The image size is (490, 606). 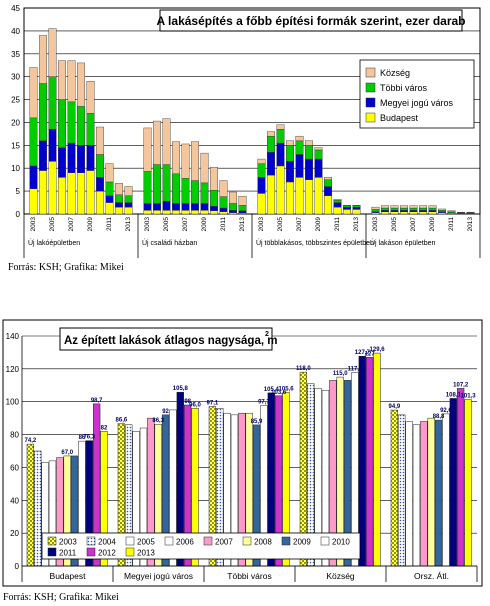 What do you see at coordinates (399, 118) in the screenshot?
I see `legend-label: Budapest` at bounding box center [399, 118].